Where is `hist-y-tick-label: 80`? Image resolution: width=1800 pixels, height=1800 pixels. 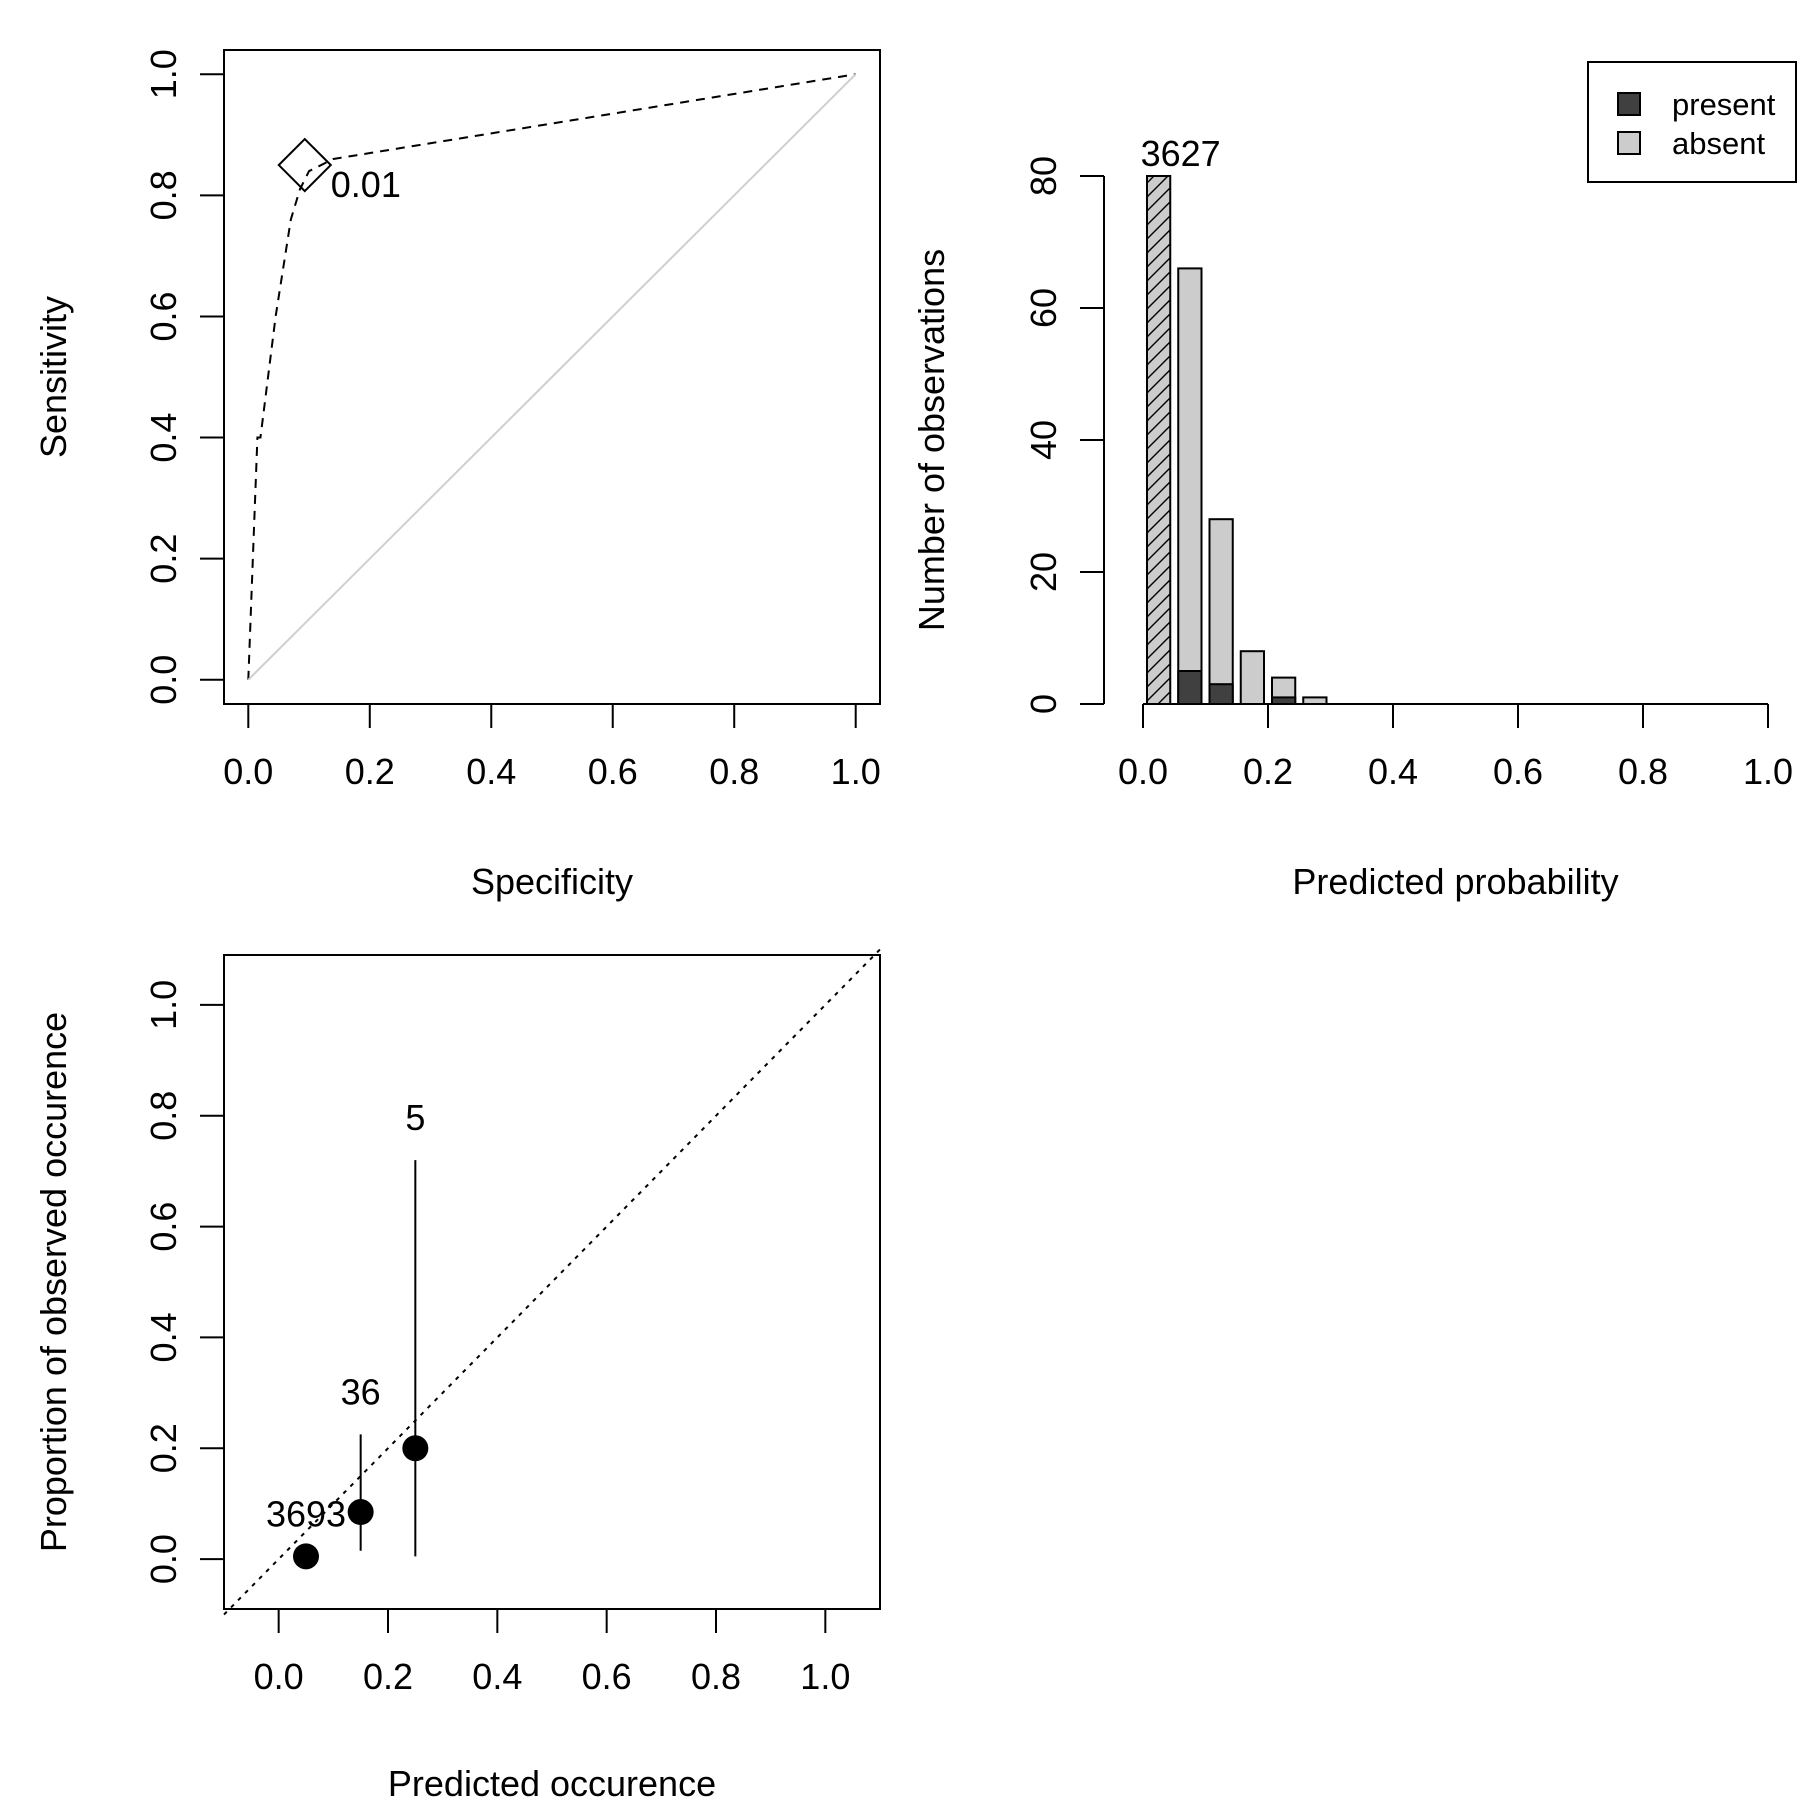
hist-y-tick-label: 80 is located at coordinates (1043, 176).